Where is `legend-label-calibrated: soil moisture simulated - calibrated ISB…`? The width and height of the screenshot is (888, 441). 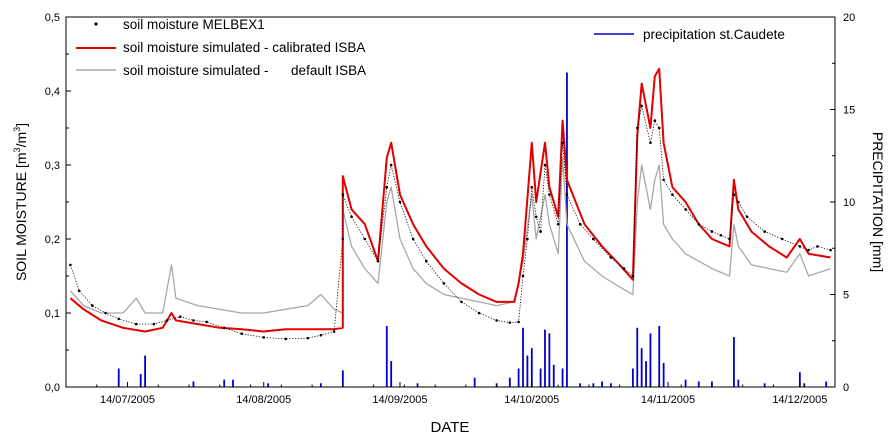 legend-label-calibrated: soil moisture simulated - calibrated ISB… is located at coordinates (244, 47).